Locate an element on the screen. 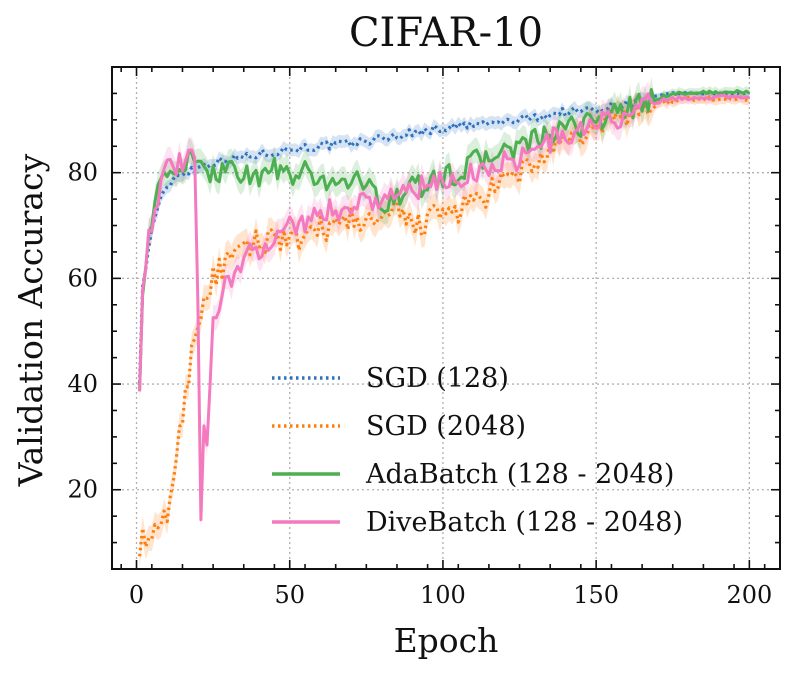 This screenshot has width=792, height=673. x-tick-label: 200 is located at coordinates (749, 595).